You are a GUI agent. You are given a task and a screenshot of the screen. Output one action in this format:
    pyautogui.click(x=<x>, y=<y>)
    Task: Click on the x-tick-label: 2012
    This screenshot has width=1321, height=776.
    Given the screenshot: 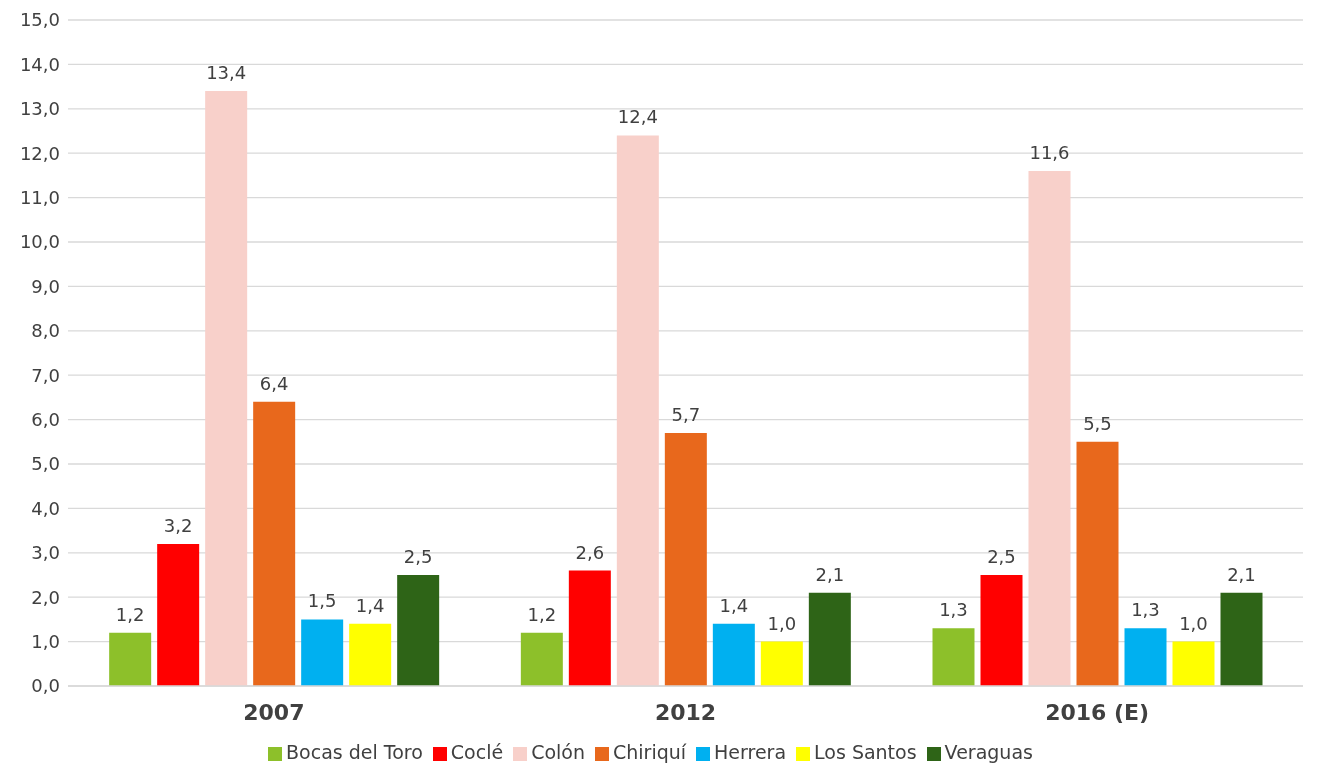 What is the action you would take?
    pyautogui.click(x=685, y=712)
    